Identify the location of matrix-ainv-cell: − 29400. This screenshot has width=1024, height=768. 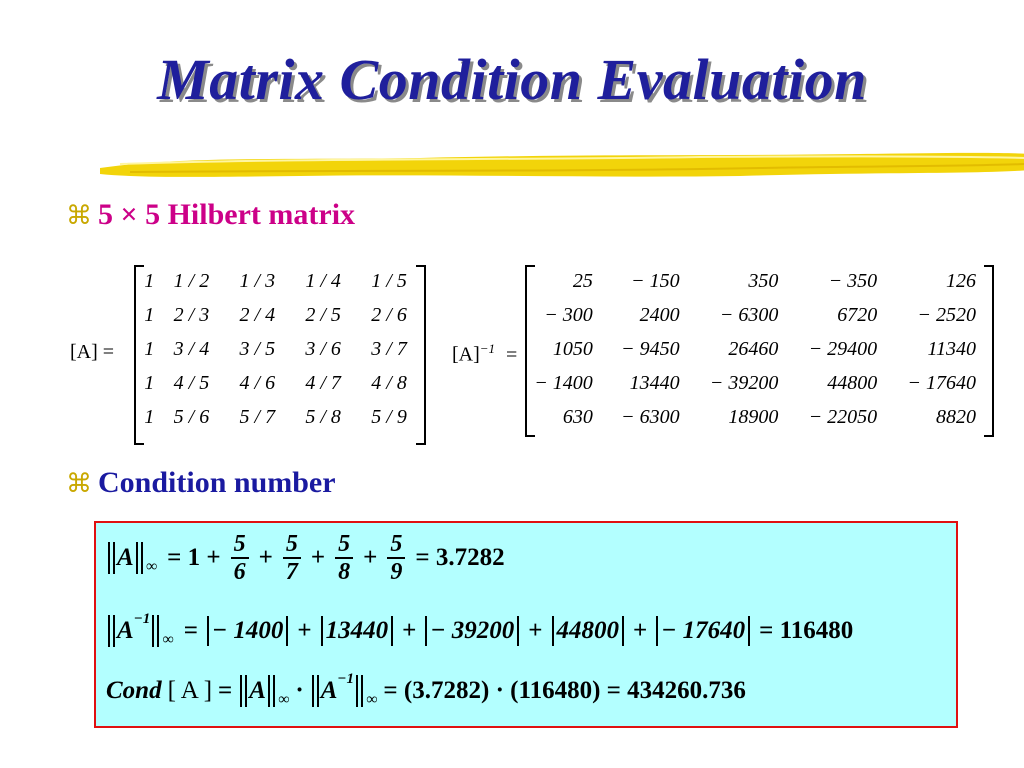
(843, 348).